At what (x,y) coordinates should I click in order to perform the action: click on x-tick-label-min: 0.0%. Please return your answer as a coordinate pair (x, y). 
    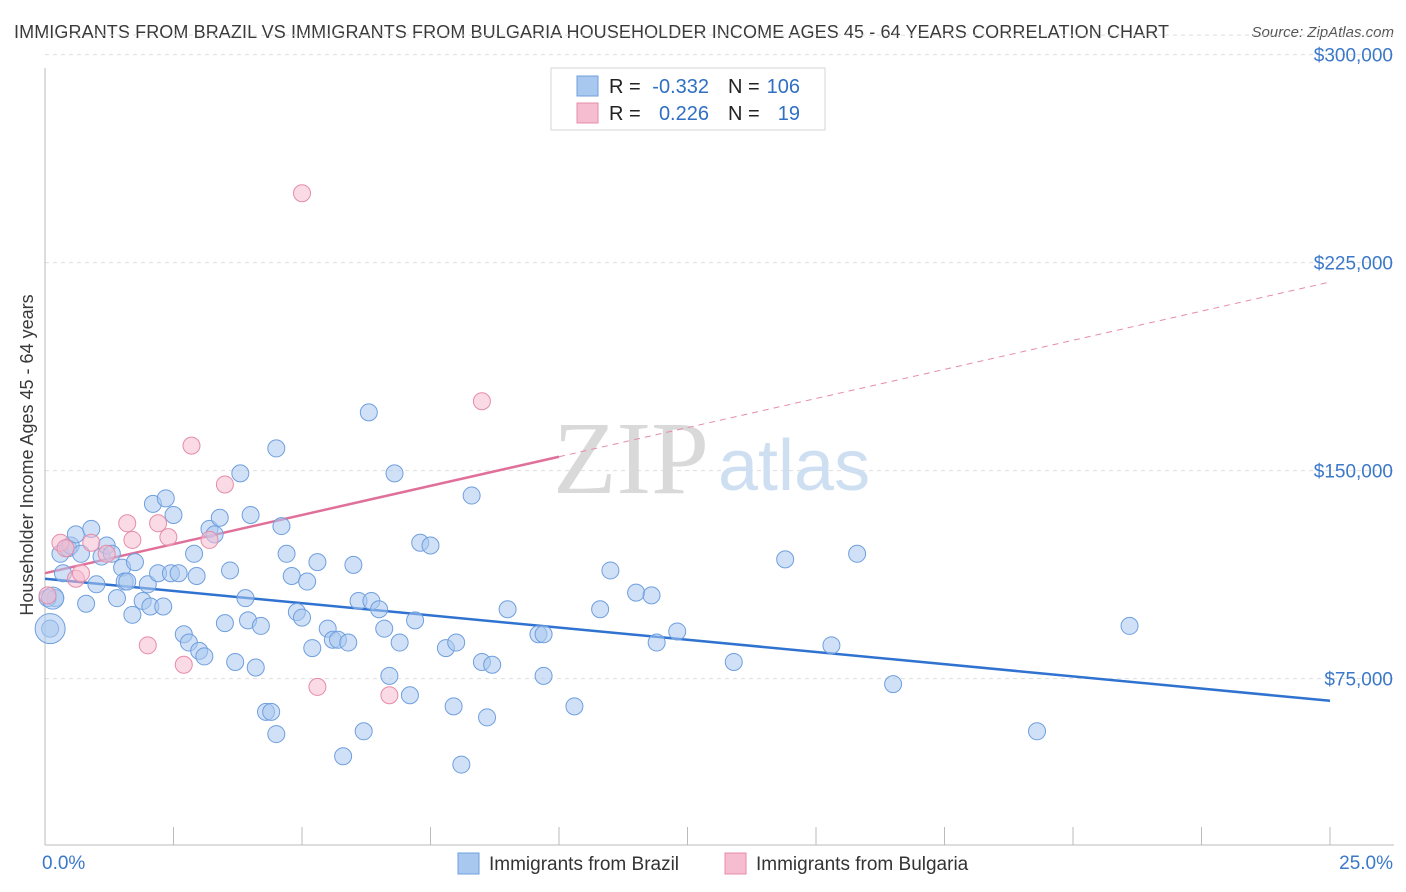
    Looking at the image, I should click on (63, 863).